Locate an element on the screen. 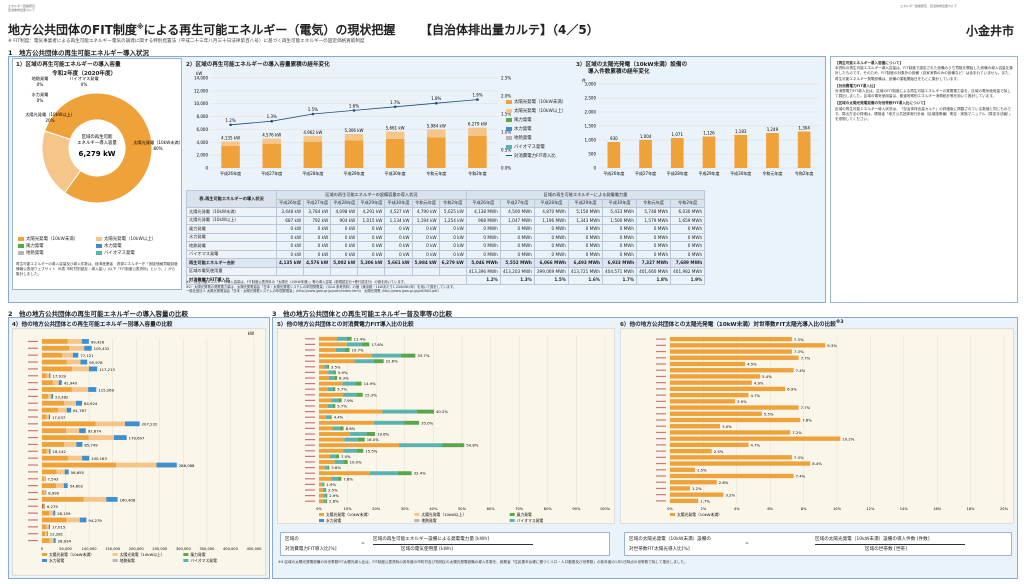  pie-center-value: 6,279 kW is located at coordinates (97, 154).